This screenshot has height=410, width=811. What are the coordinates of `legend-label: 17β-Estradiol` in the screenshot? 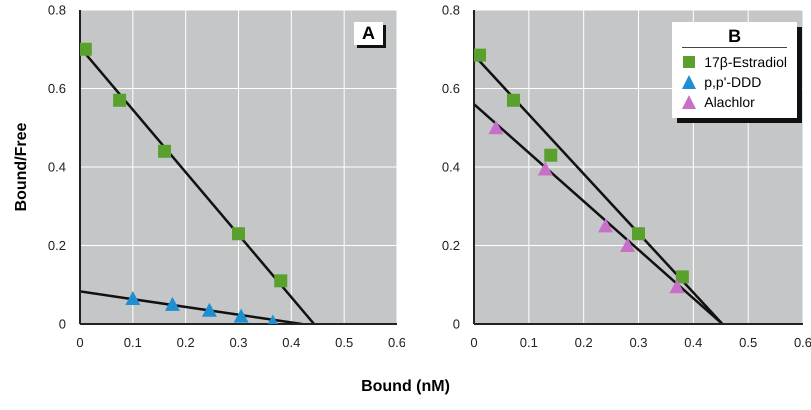 It's located at (745, 62).